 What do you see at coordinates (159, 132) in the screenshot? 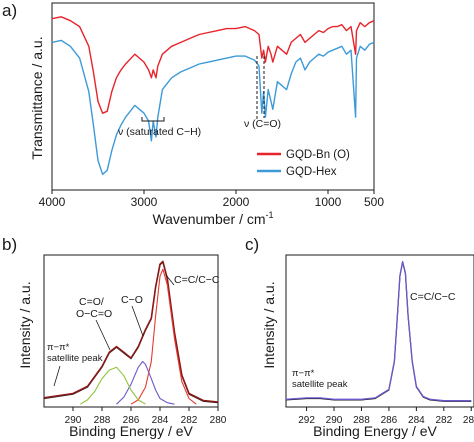
I see `annotation-ch-text: ν (saturated C−H)` at bounding box center [159, 132].